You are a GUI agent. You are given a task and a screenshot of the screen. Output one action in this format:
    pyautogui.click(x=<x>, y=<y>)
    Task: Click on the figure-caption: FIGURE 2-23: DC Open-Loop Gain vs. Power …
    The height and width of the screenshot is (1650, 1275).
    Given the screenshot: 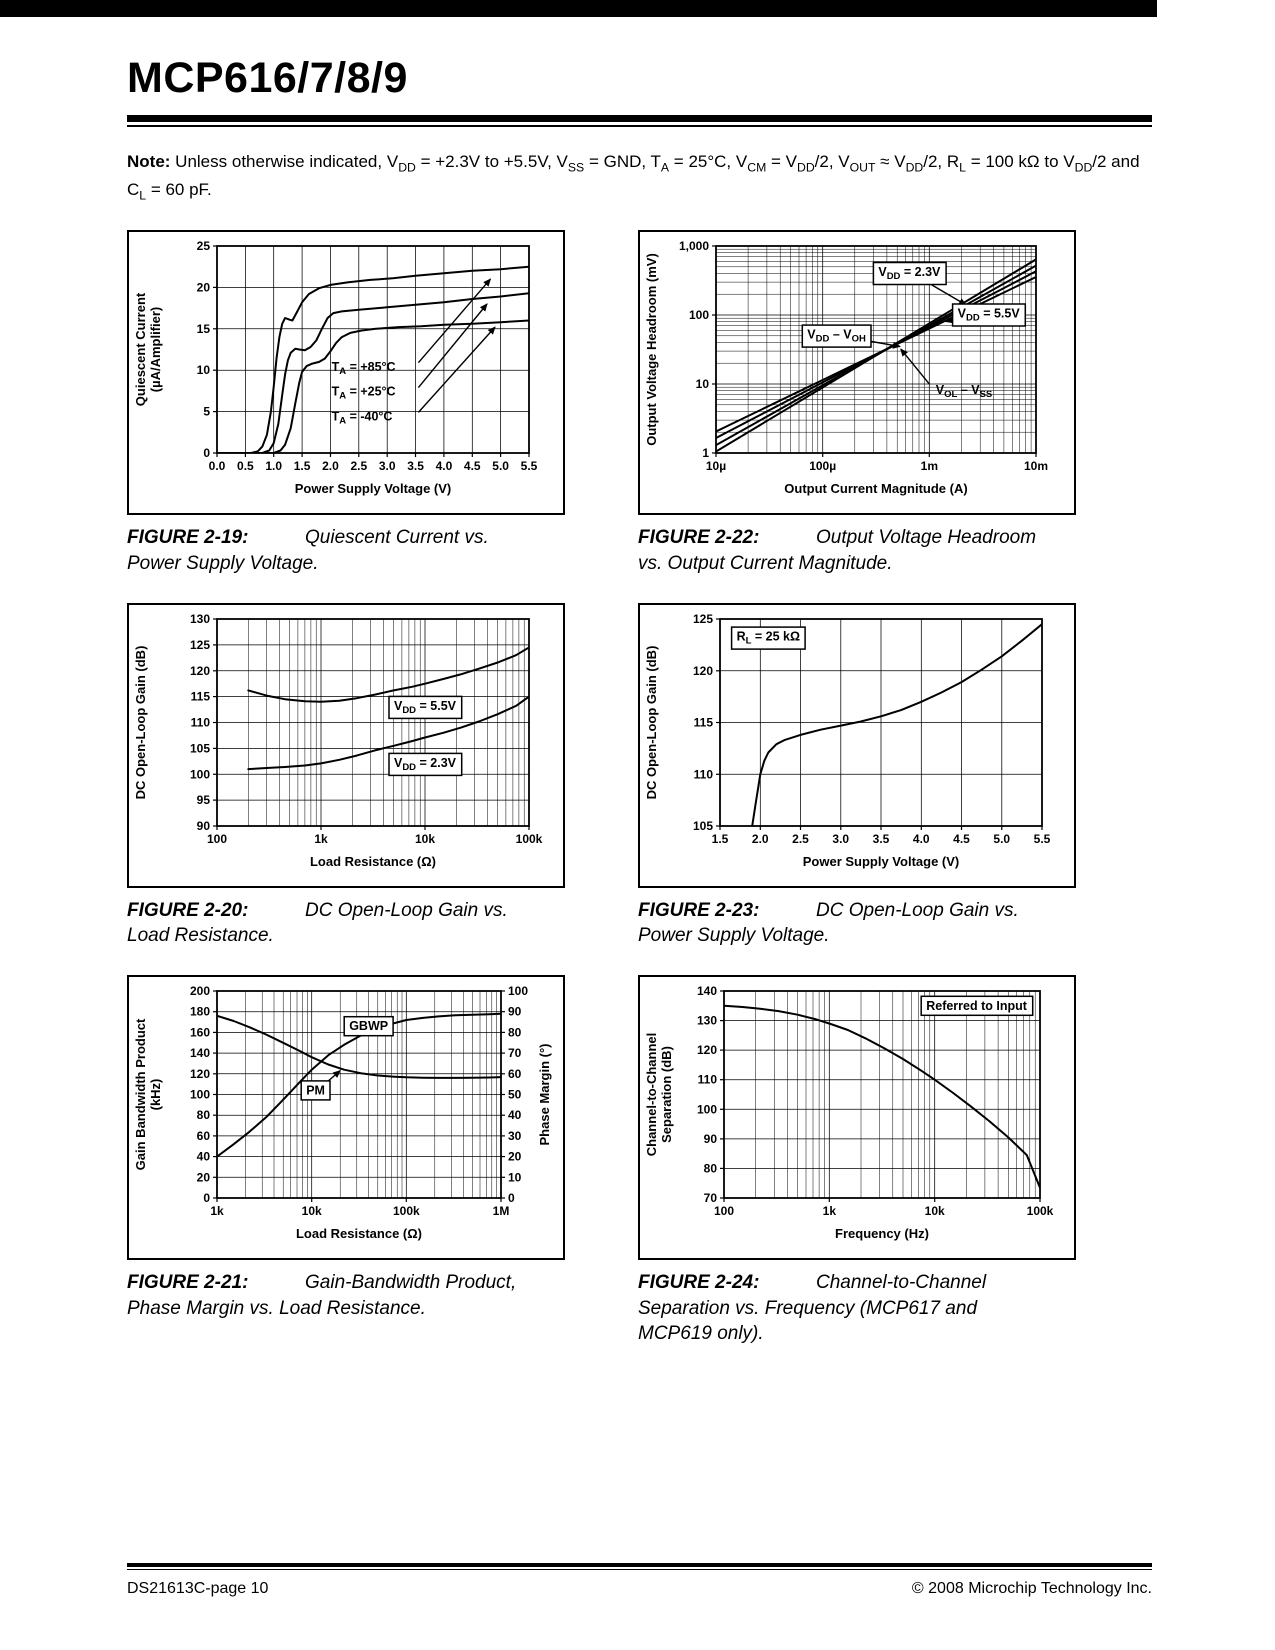 What is the action you would take?
    pyautogui.click(x=838, y=923)
    